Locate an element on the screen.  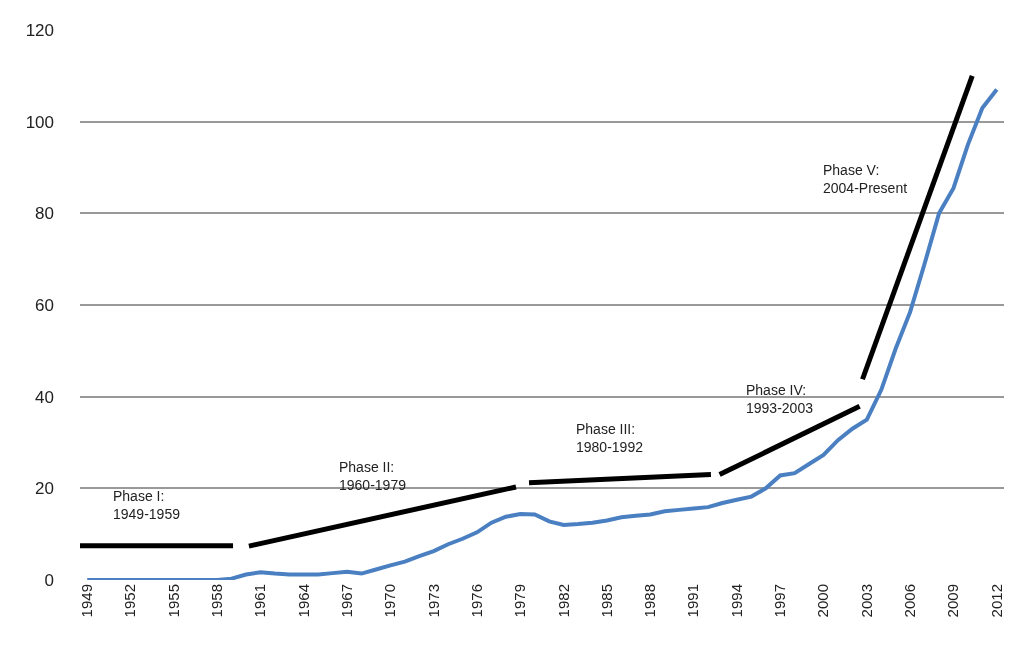
annotation: Phase I: 1949-1959 is located at coordinates (147, 505).